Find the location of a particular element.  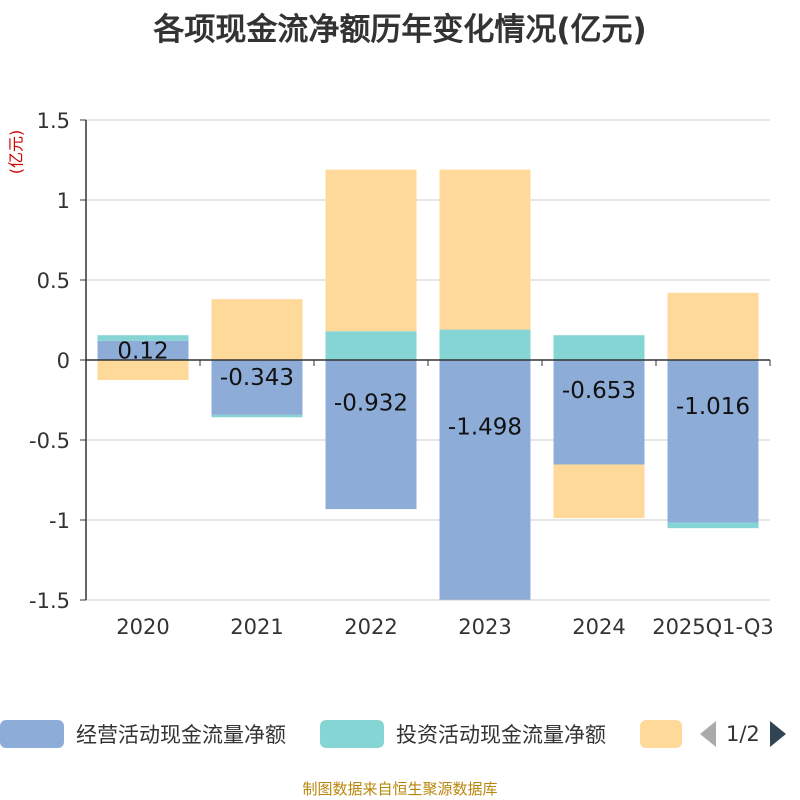

y-tick-label: 0 is located at coordinates (63, 361).